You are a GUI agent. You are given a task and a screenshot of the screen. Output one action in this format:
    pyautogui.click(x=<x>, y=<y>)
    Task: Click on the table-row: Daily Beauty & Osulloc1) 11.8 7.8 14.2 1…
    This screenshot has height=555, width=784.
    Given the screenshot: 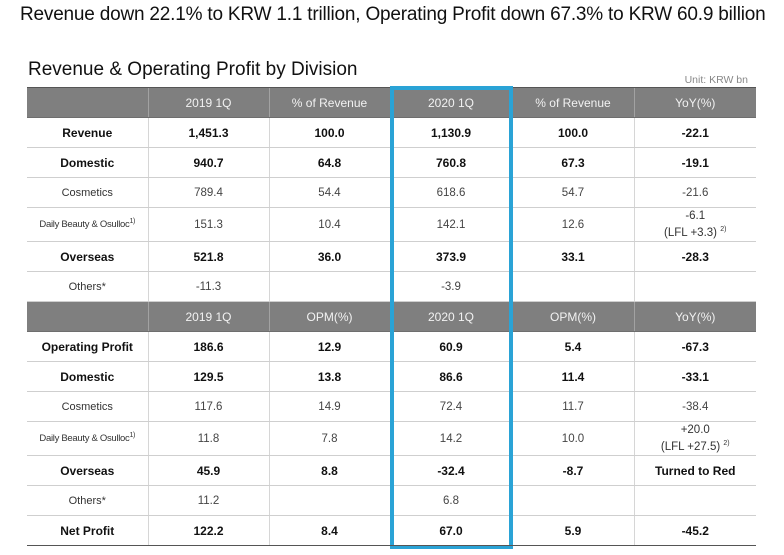 What is the action you would take?
    pyautogui.click(x=391, y=438)
    